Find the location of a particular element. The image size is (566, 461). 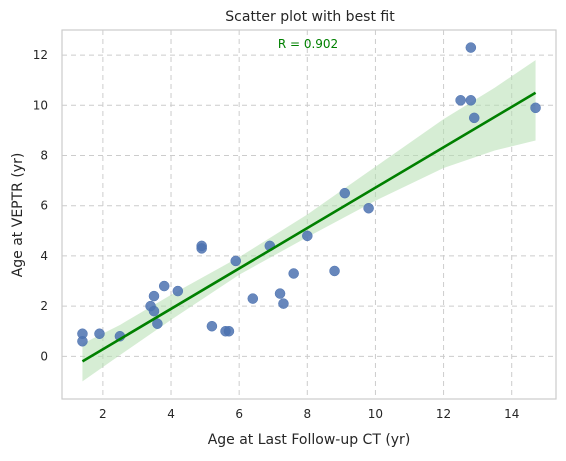

x-tick-label: 8 is located at coordinates (307, 414).